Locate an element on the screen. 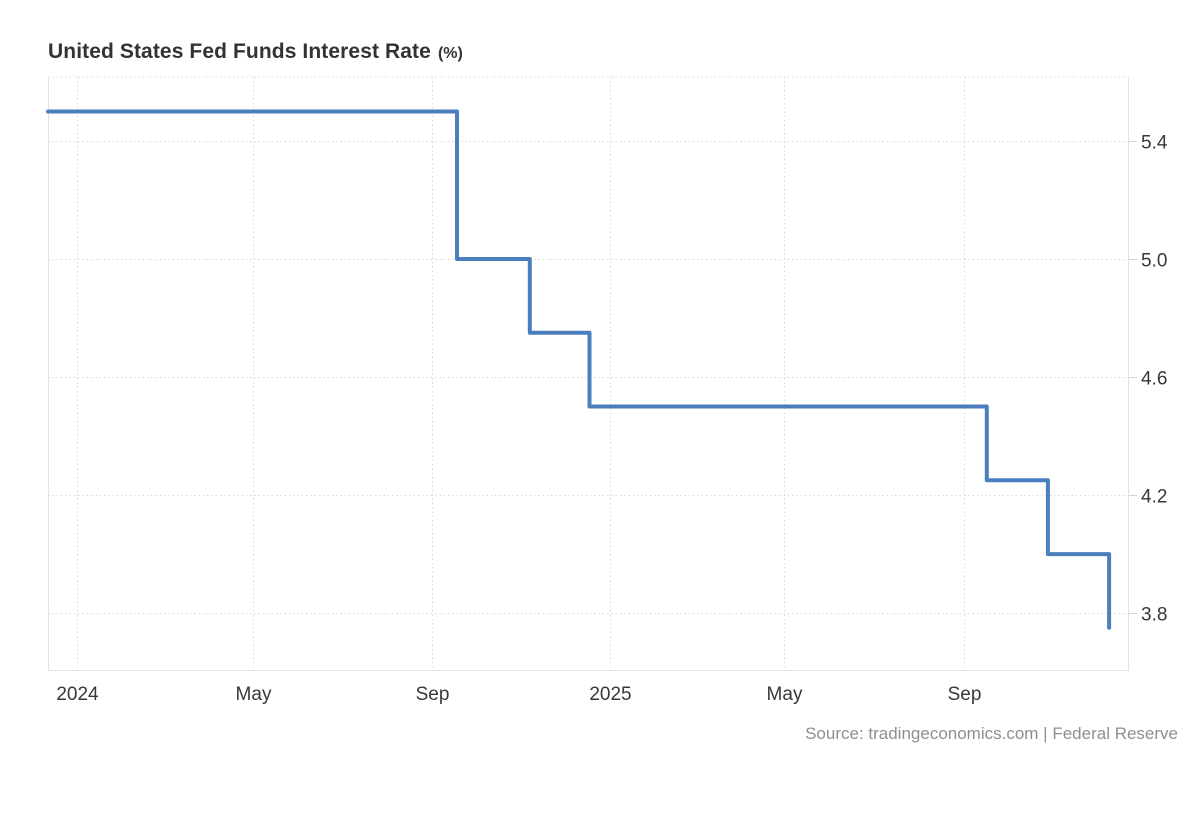 This screenshot has width=1200, height=820. y-tick-label: 5.0 is located at coordinates (1154, 261).